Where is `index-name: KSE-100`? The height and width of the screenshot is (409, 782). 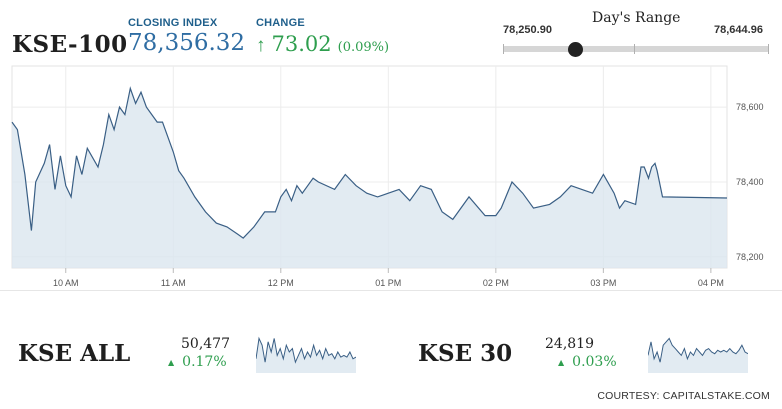
index-name: KSE-100 is located at coordinates (70, 44).